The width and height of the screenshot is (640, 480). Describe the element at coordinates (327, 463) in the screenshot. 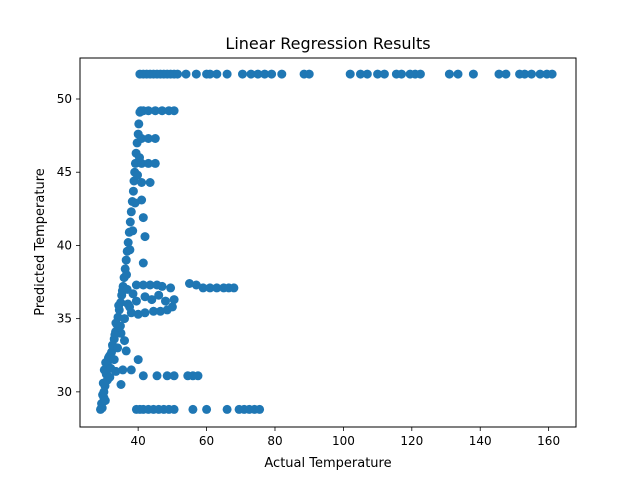

I see `x-axis-label: Actual Temperature` at that location.